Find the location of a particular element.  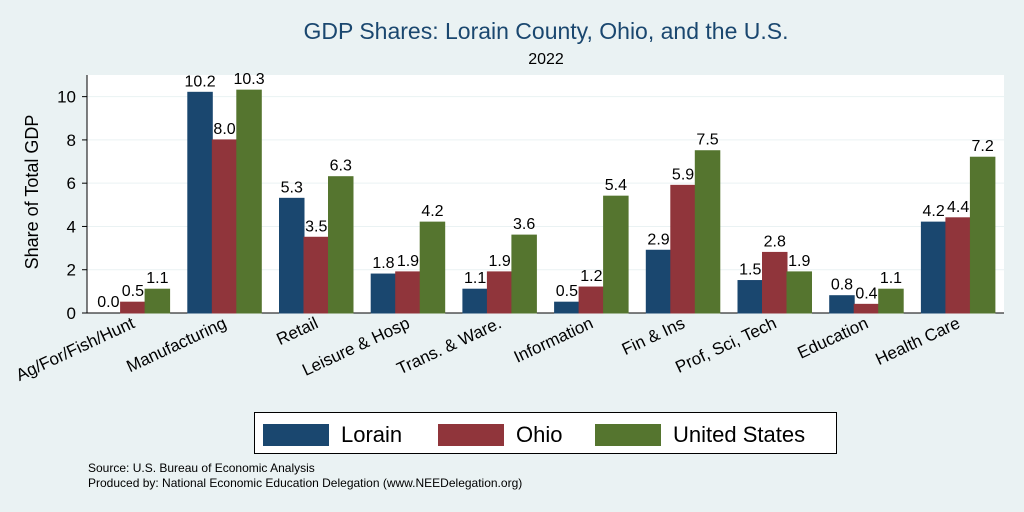

x-tick-label: Prof, Sci, Tech is located at coordinates (725, 344).